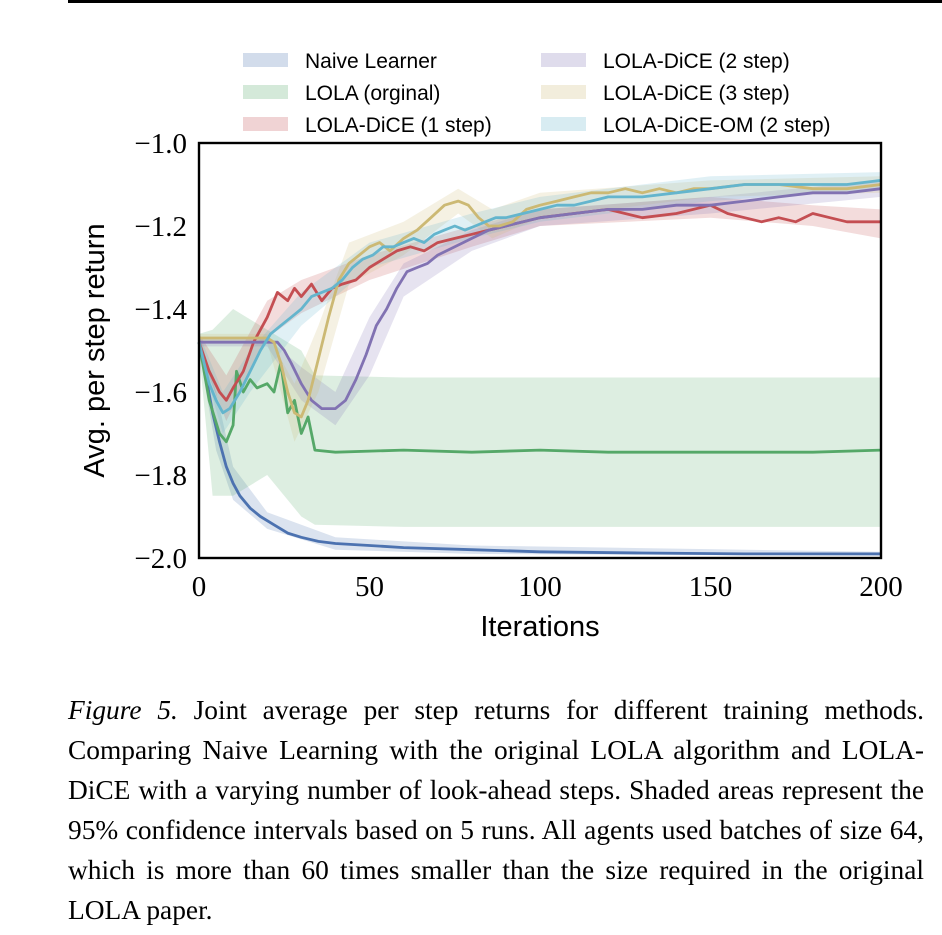 Image resolution: width=942 pixels, height=935 pixels. I want to click on legend-label: LOLA (orginal), so click(372, 93).